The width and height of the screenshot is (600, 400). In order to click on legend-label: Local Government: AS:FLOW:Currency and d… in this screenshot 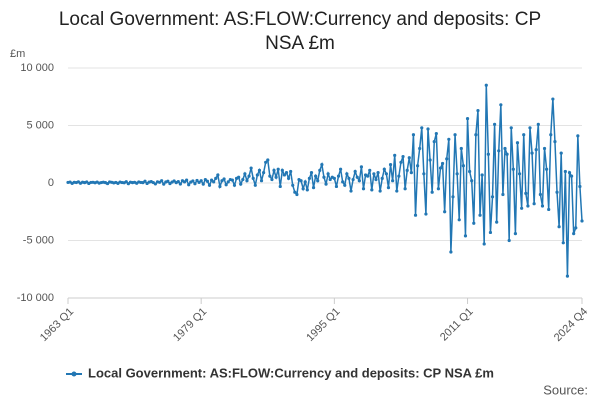, I will do `click(291, 372)`.